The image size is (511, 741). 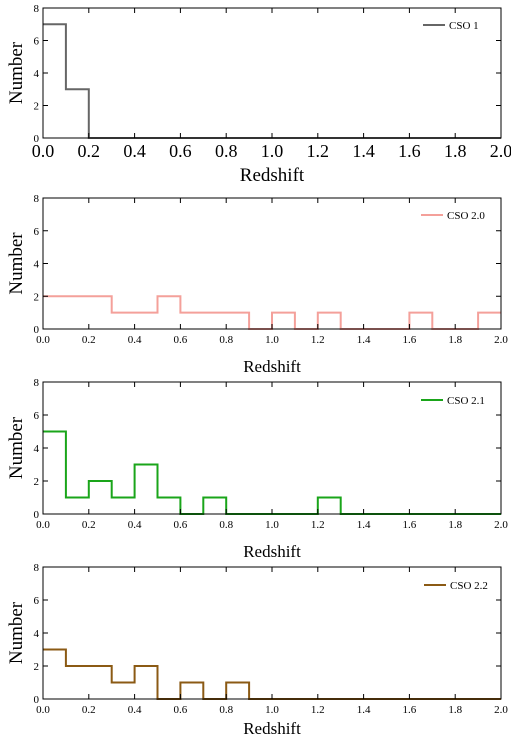 I want to click on legend-label: CSO 2.0, so click(x=466, y=216).